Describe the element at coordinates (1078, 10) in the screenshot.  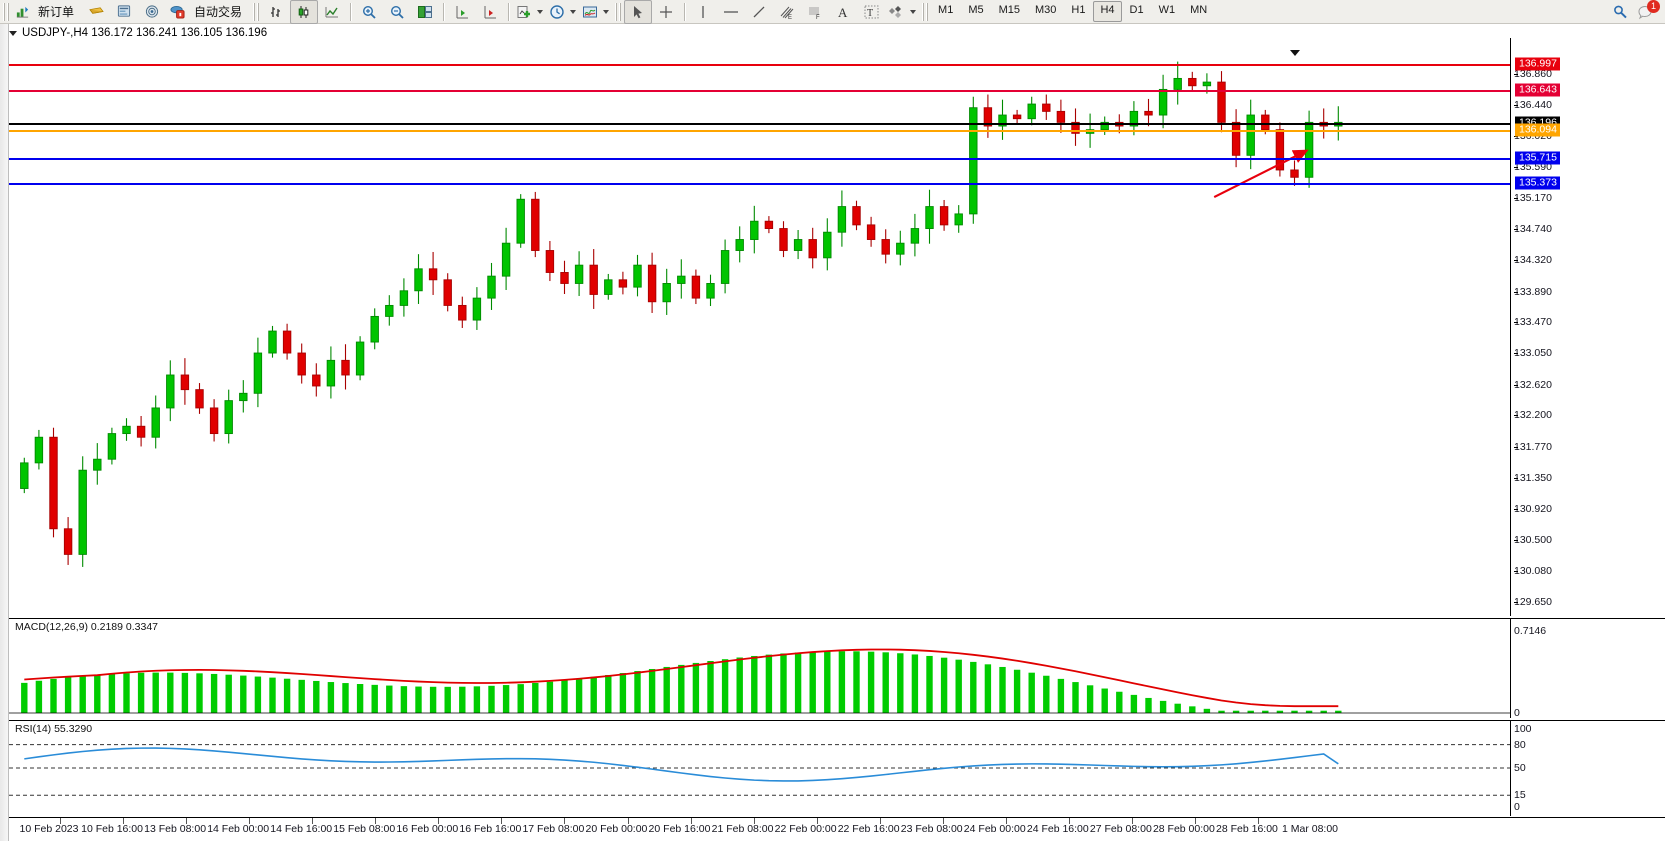
I see `timeframe-button-h1: H1` at that location.